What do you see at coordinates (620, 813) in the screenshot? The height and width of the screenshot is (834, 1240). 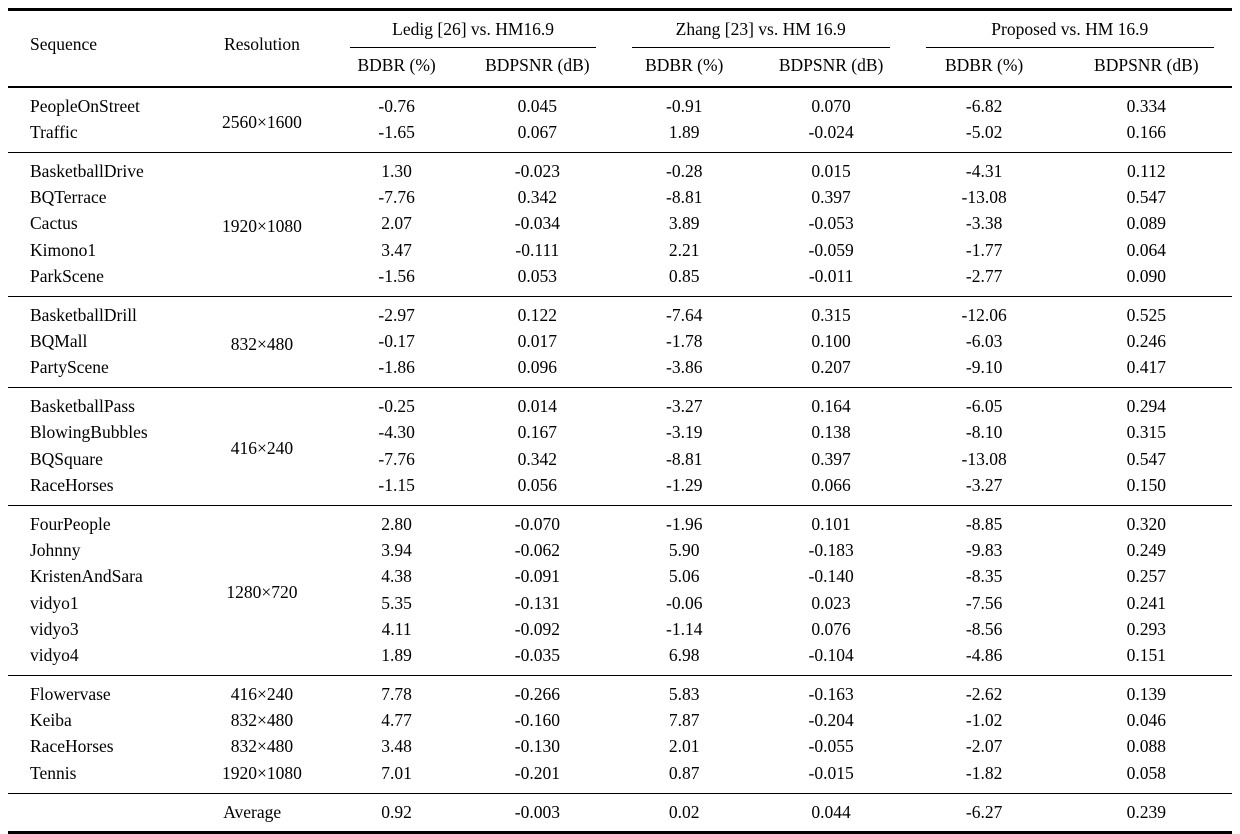 I see `average-row: Average 0.92 -0.003 0.02 0.044 -6.27 0.239` at bounding box center [620, 813].